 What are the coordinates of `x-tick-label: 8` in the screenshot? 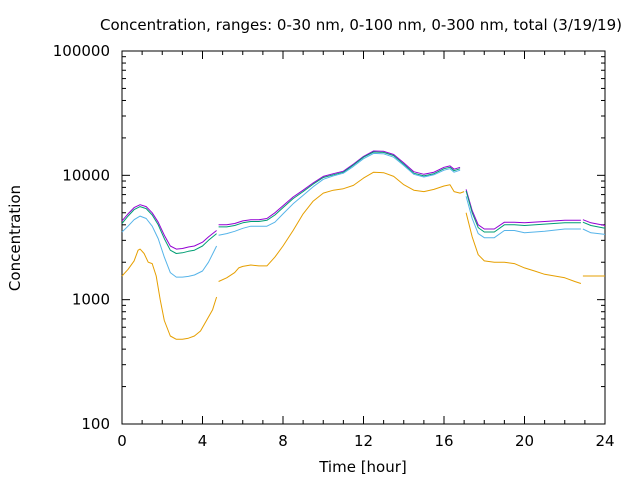 It's located at (283, 441).